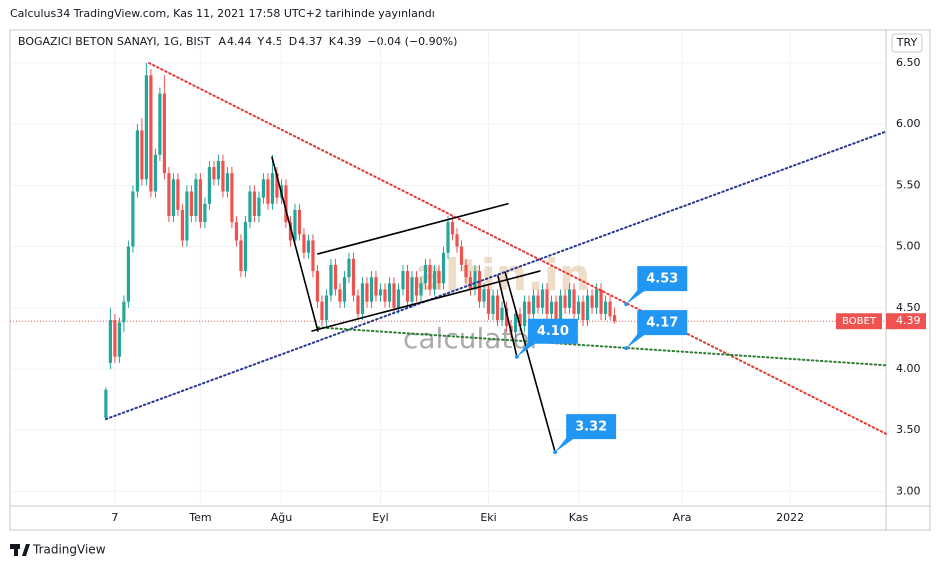 Image resolution: width=940 pixels, height=572 pixels. I want to click on x-tick-label: Ağu, so click(281, 517).